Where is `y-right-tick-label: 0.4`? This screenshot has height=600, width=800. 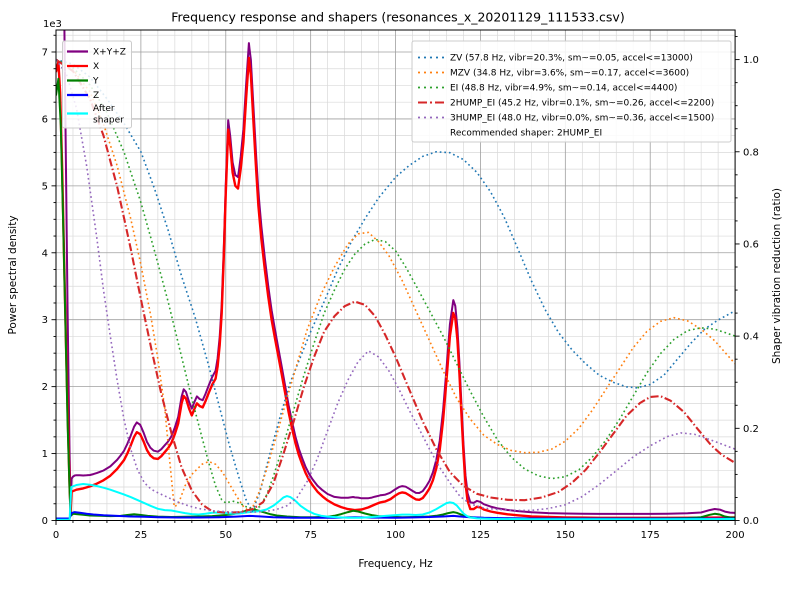
y-right-tick-label: 0.4 is located at coordinates (751, 337).